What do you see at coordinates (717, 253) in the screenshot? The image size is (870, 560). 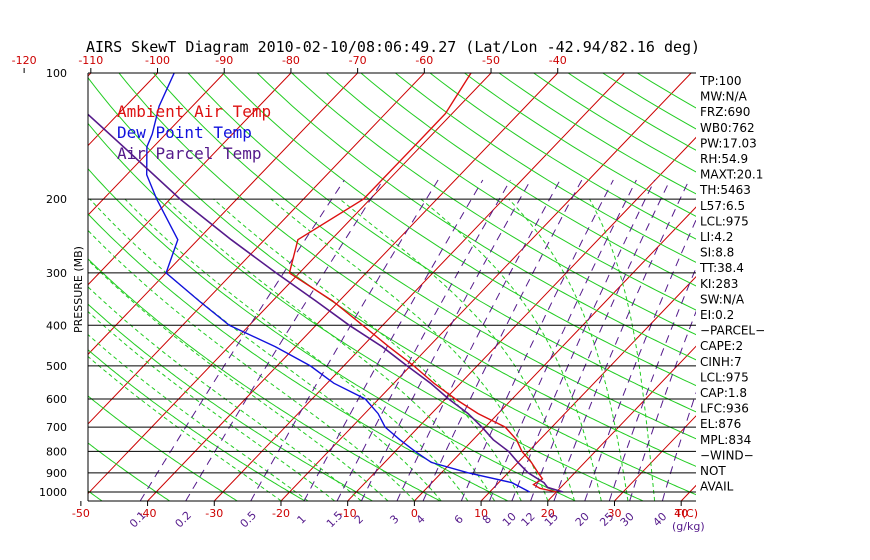 I see `stability-index: SI:8.8` at bounding box center [717, 253].